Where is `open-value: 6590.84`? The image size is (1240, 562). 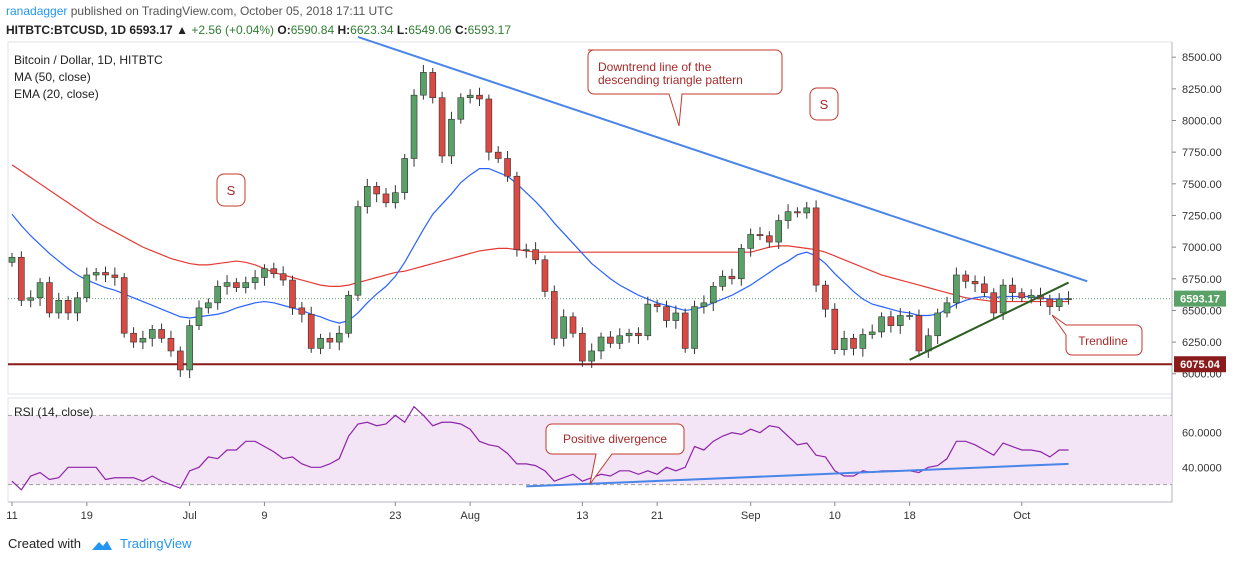 open-value: 6590.84 is located at coordinates (312, 30).